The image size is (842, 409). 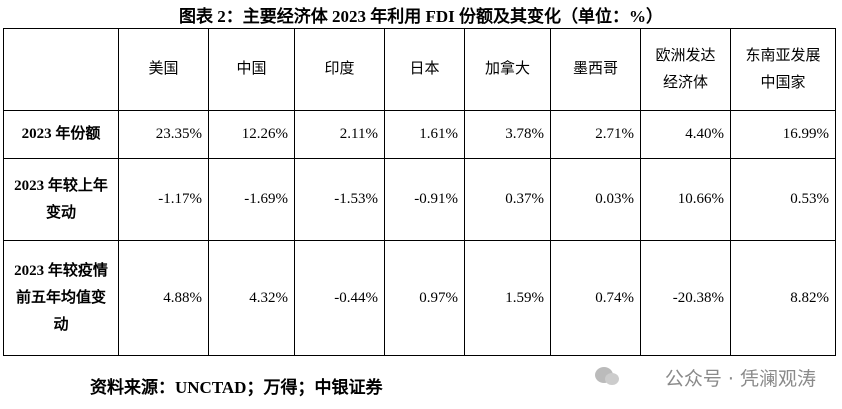 What do you see at coordinates (607, 376) in the screenshot?
I see `watermark-icon` at bounding box center [607, 376].